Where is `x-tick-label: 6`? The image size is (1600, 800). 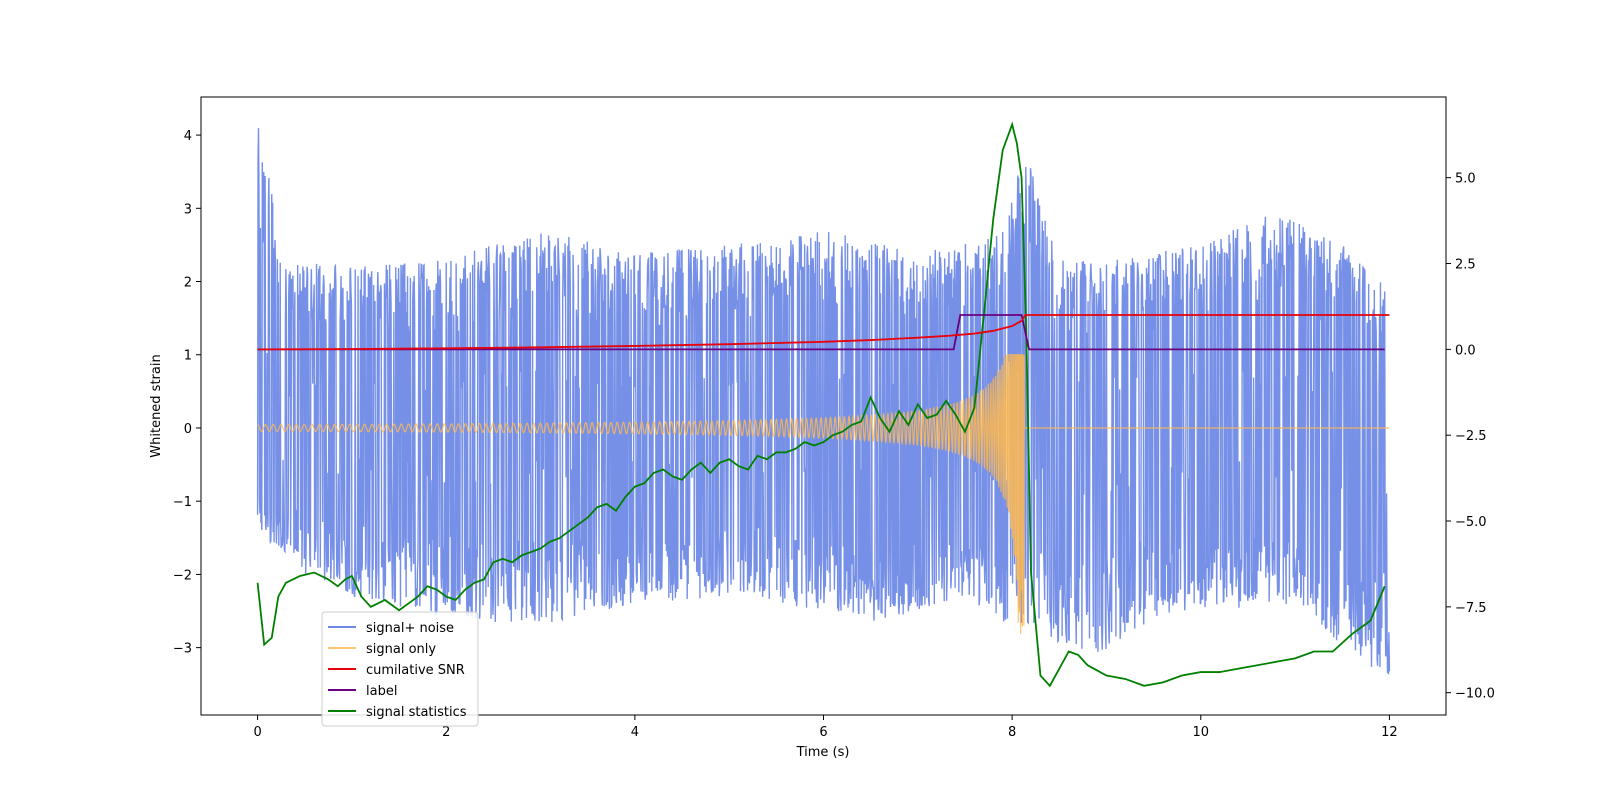
x-tick-label: 6 is located at coordinates (823, 732).